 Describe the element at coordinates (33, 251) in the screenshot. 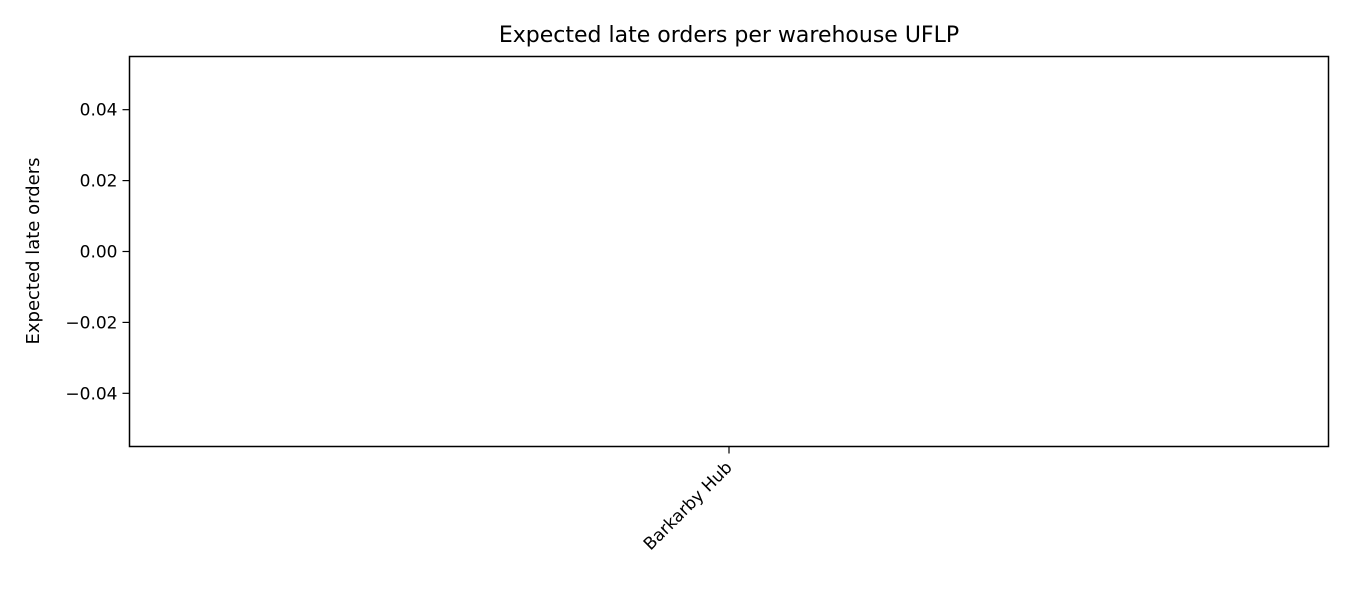

I see `y-axis-label: Expected late orders` at that location.